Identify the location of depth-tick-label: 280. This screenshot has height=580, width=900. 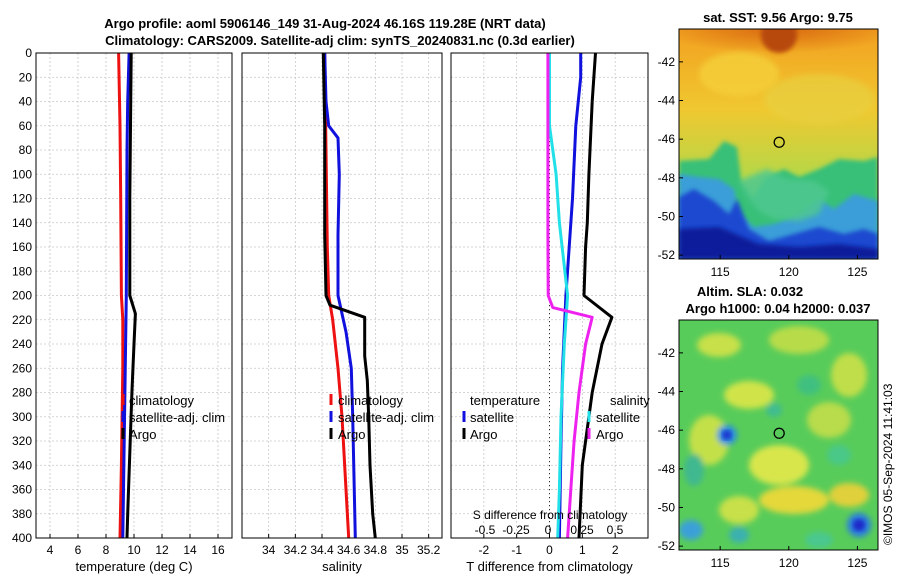
(22, 393).